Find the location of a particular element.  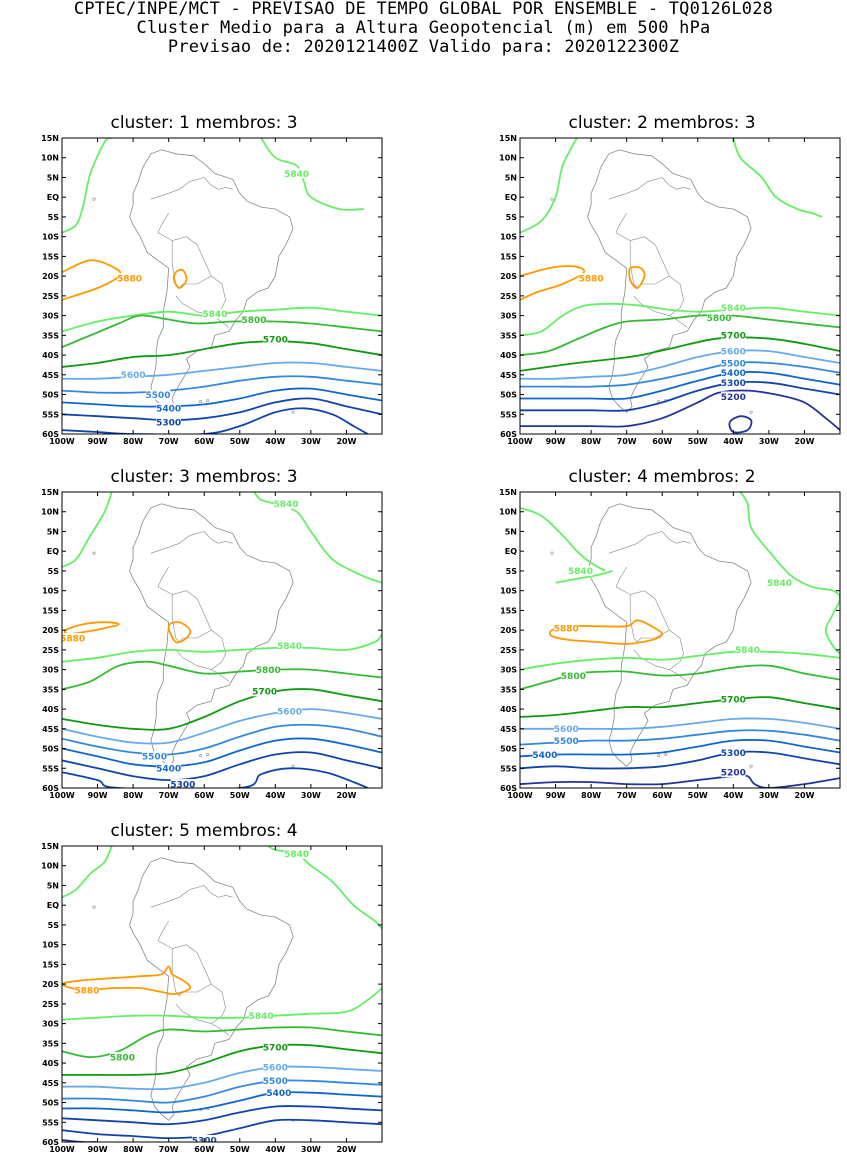

lon-tick-label: 50W is located at coordinates (240, 1149).